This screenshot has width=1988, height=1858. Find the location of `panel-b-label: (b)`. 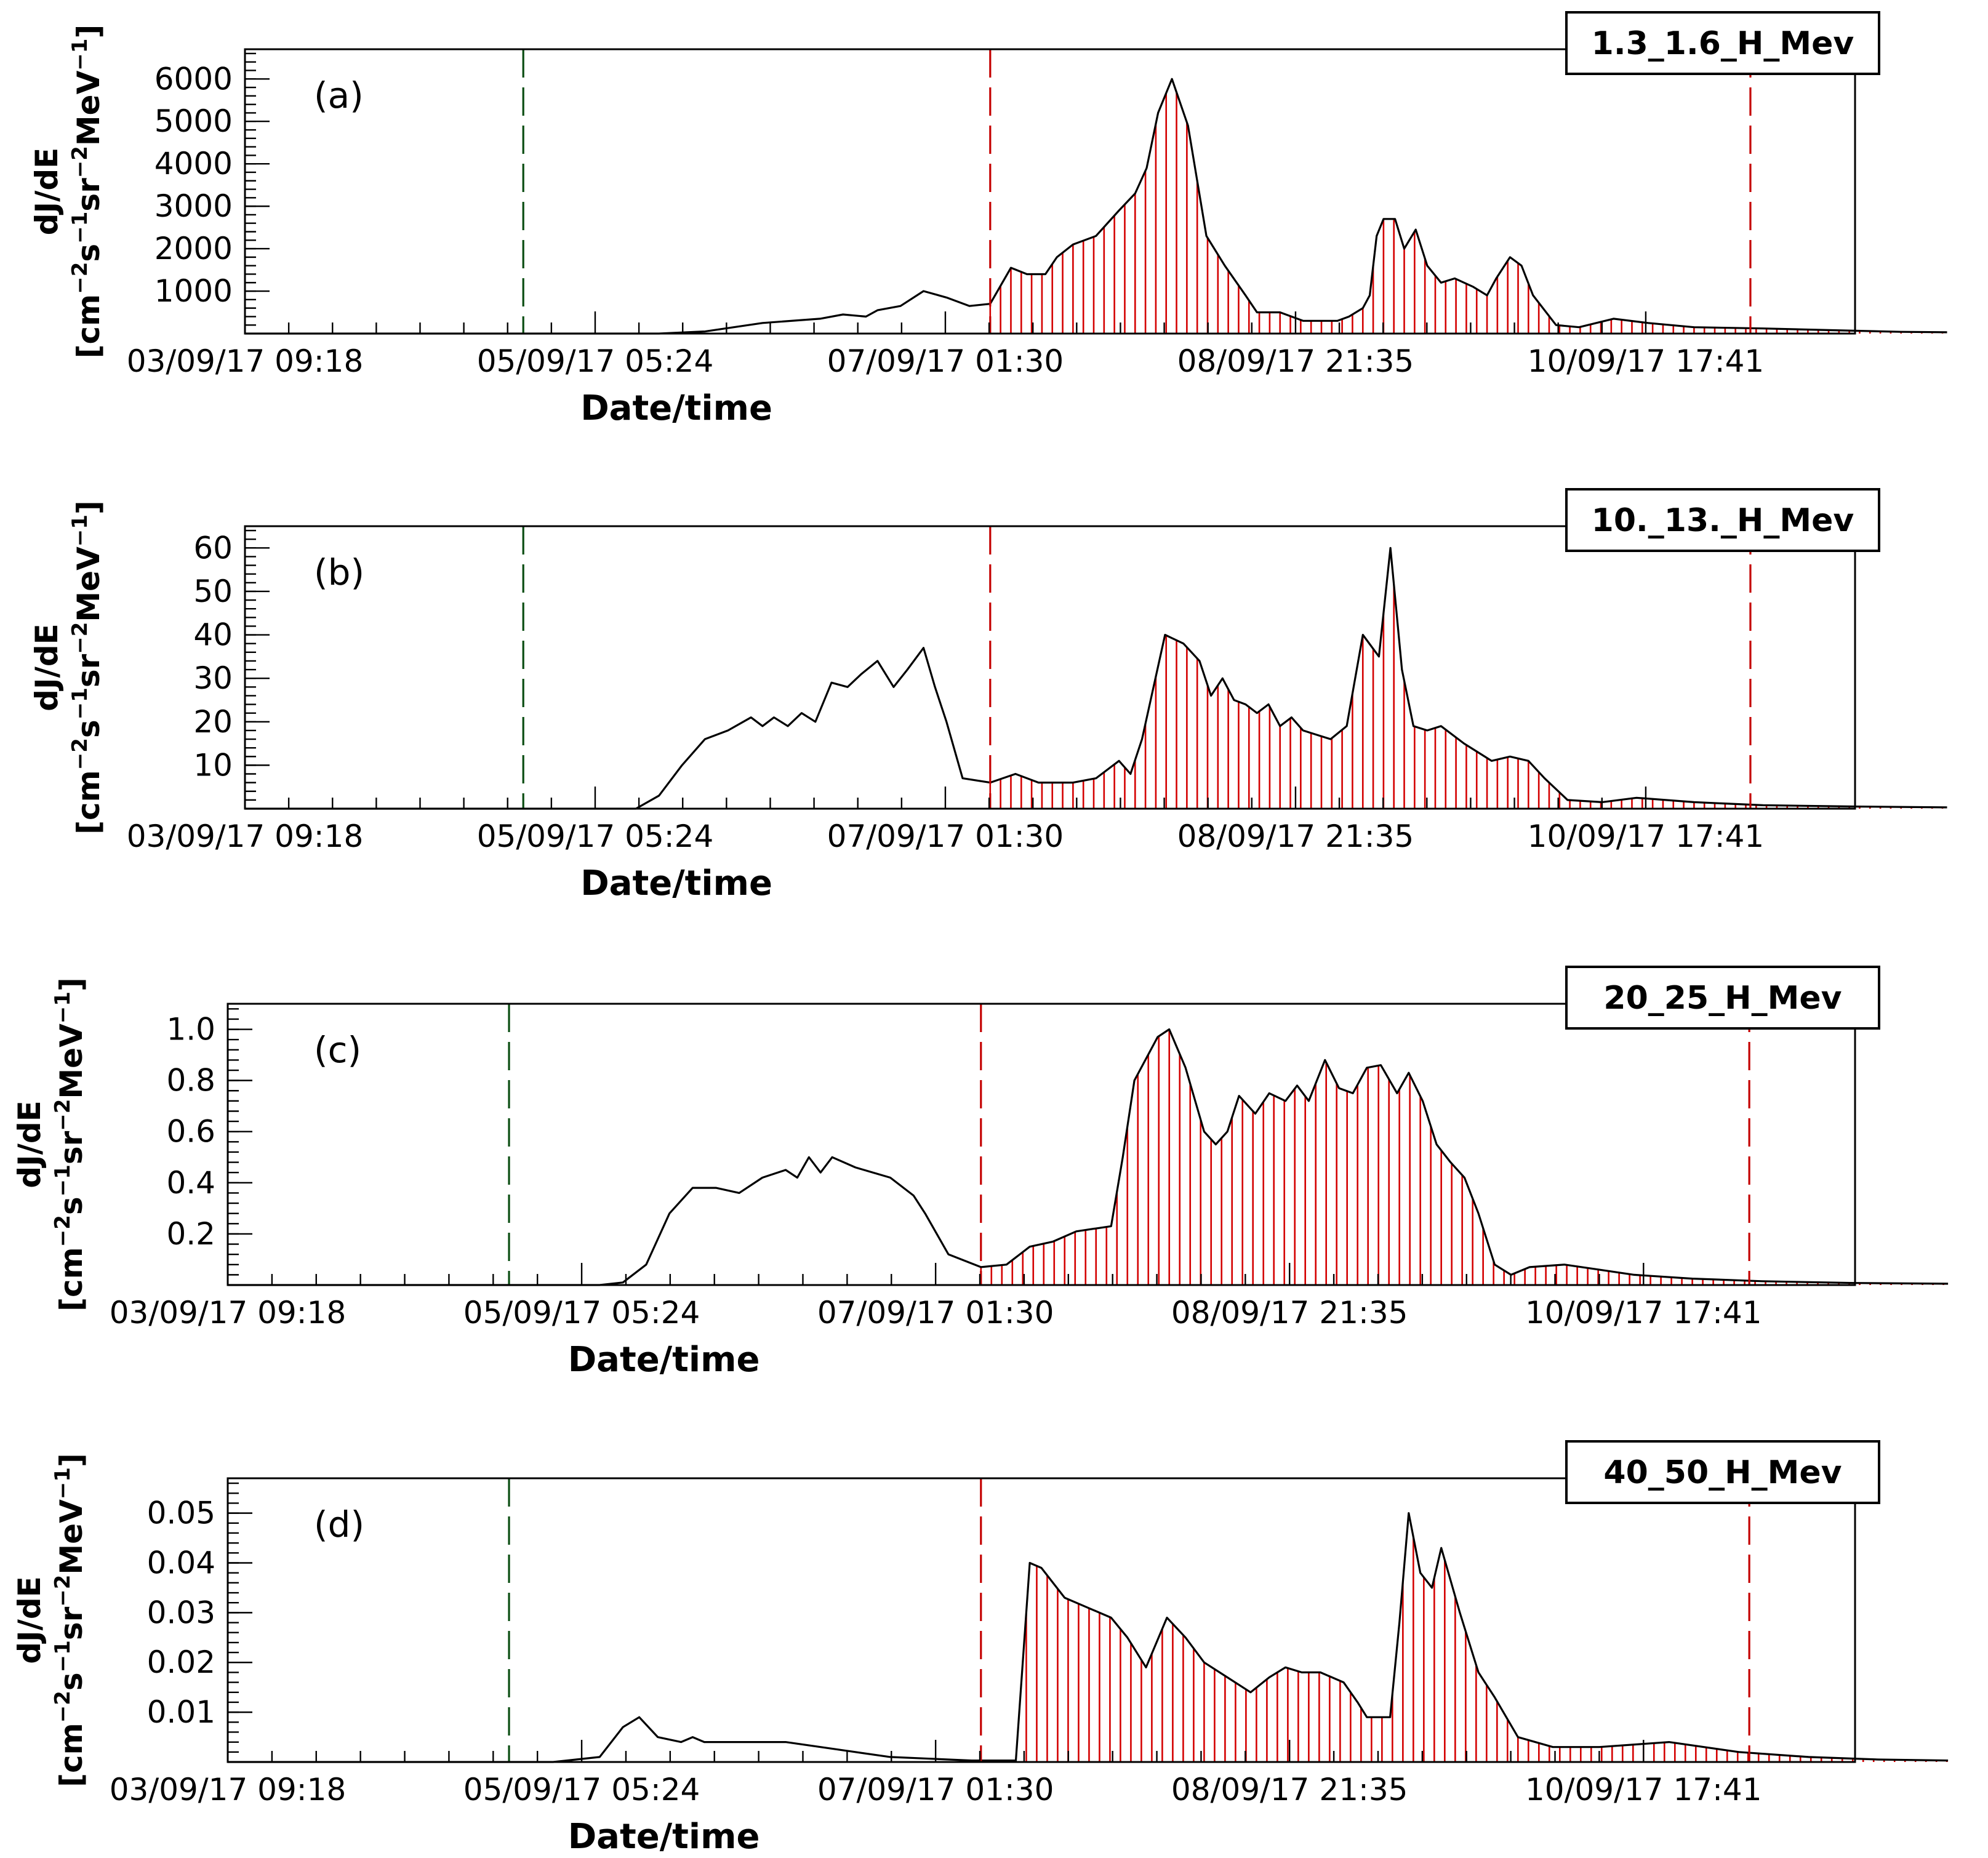

panel-b-label: (b) is located at coordinates (339, 572).